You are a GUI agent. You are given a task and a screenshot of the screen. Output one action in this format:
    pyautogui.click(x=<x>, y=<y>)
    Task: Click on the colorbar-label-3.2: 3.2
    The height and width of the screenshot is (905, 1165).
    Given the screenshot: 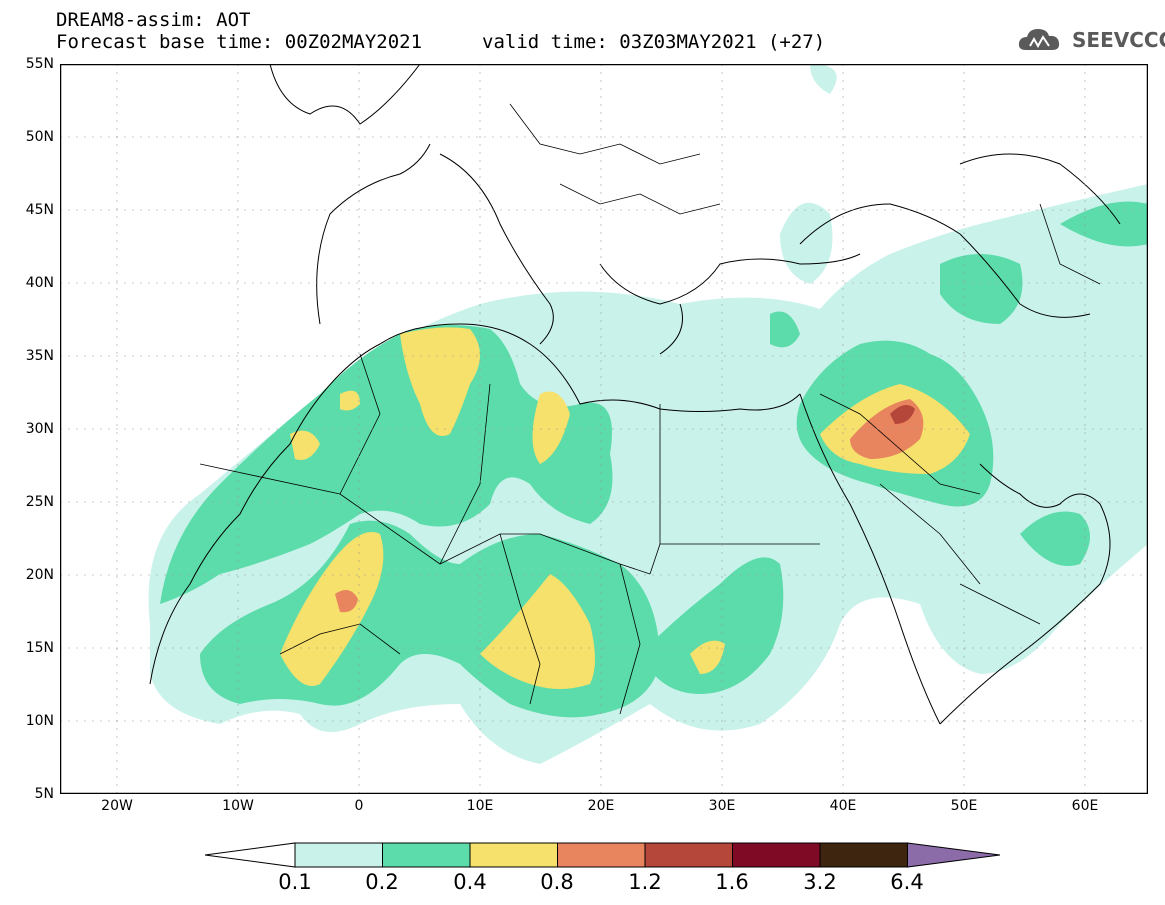 What is the action you would take?
    pyautogui.click(x=820, y=882)
    